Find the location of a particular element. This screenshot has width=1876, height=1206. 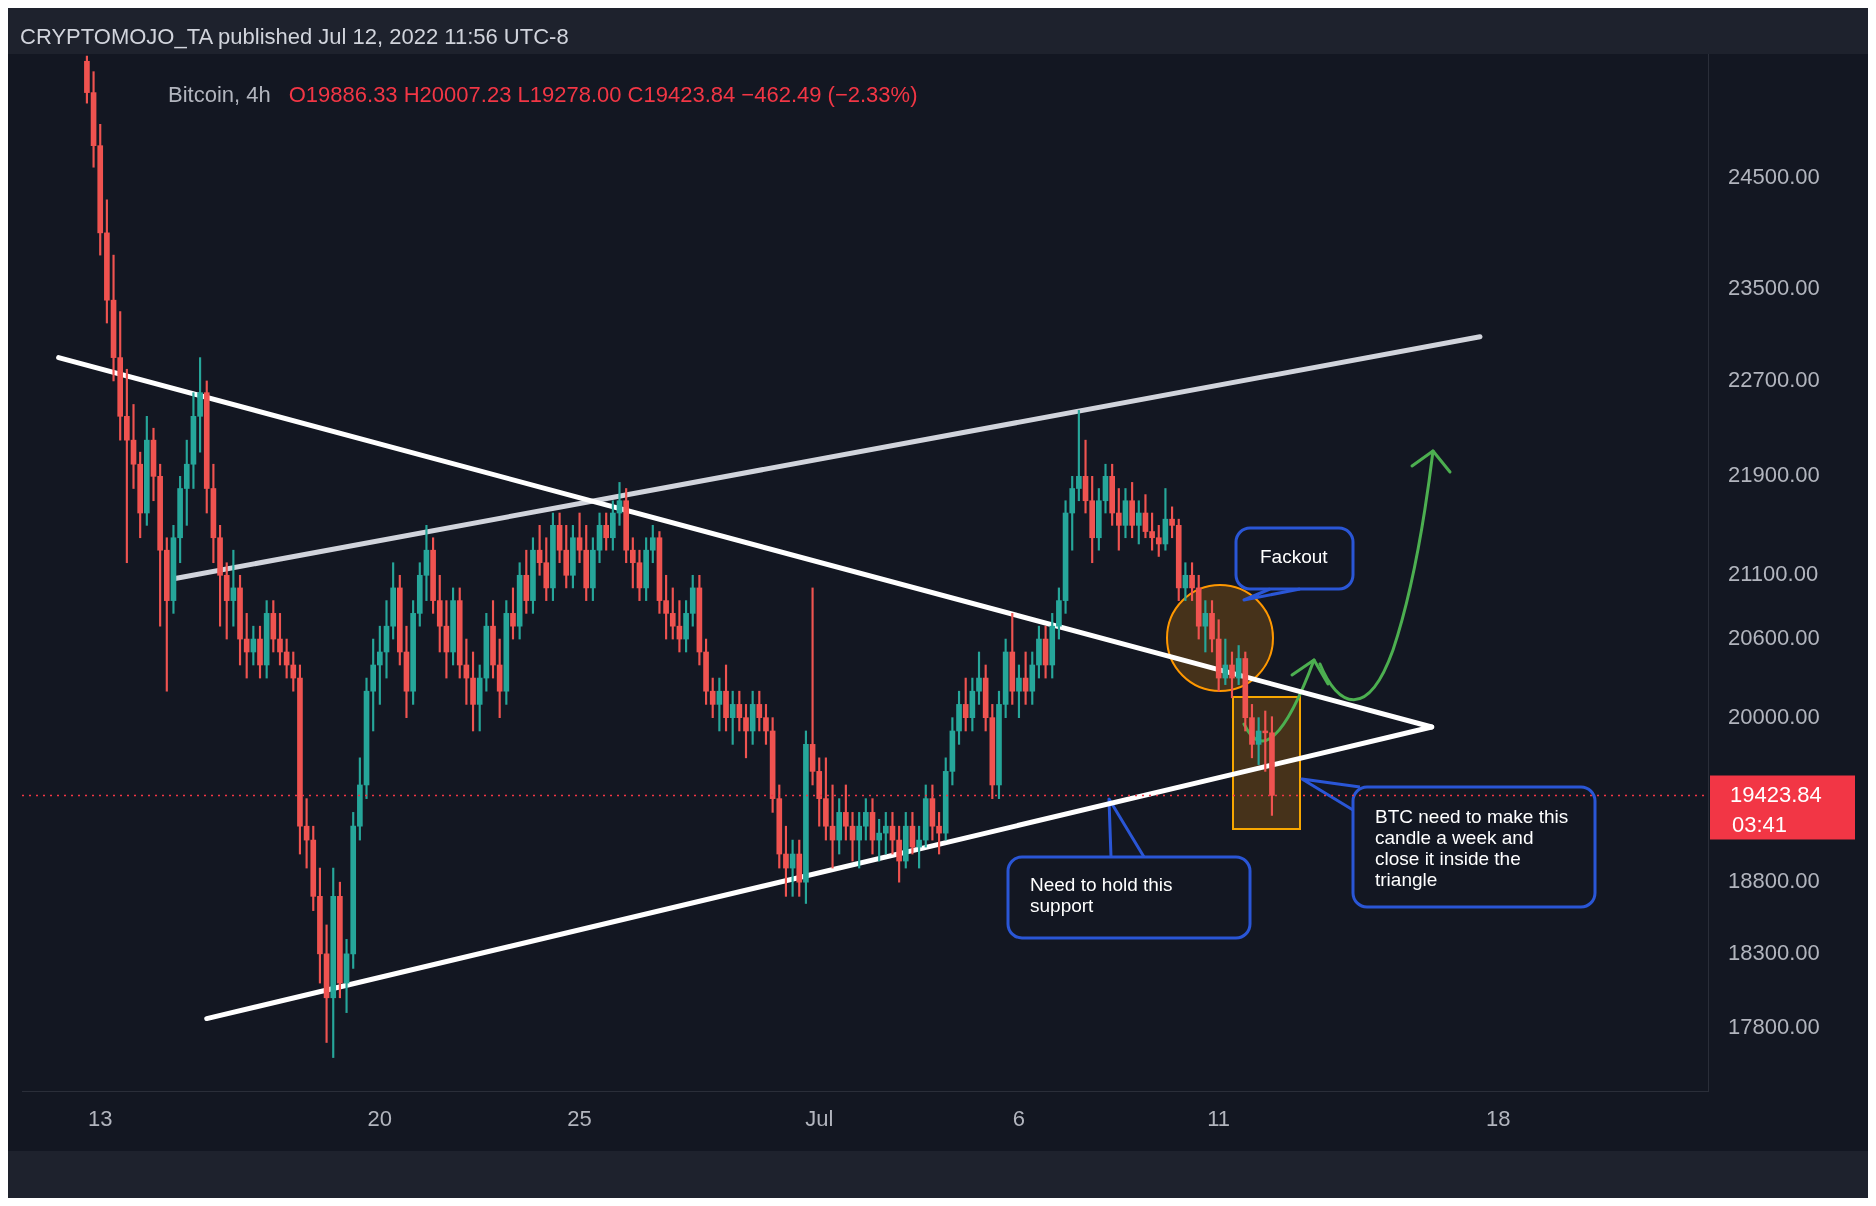

y-tick-label: 23500.00 is located at coordinates (1774, 287).